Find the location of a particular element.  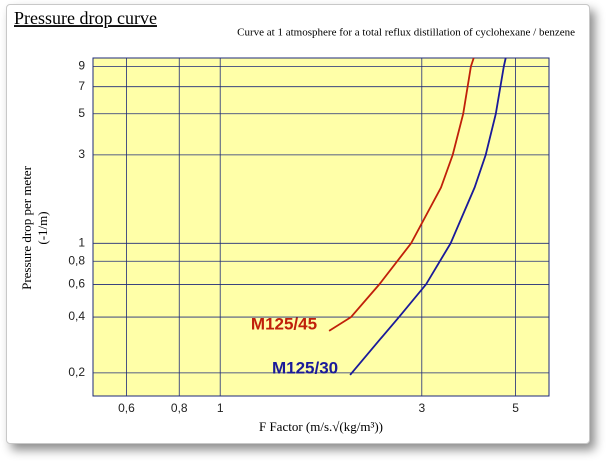

chart-title: Pressure drop curve is located at coordinates (85, 18).